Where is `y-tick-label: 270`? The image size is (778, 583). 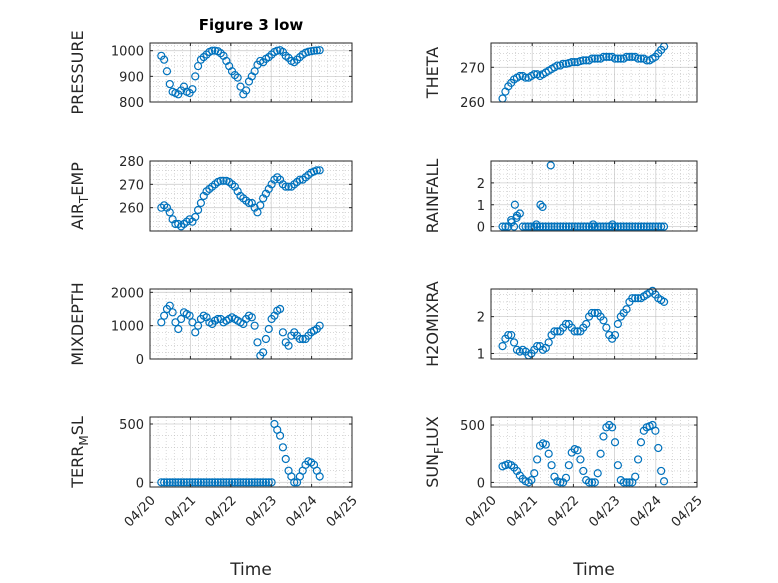
y-tick-label: 270 is located at coordinates (472, 68).